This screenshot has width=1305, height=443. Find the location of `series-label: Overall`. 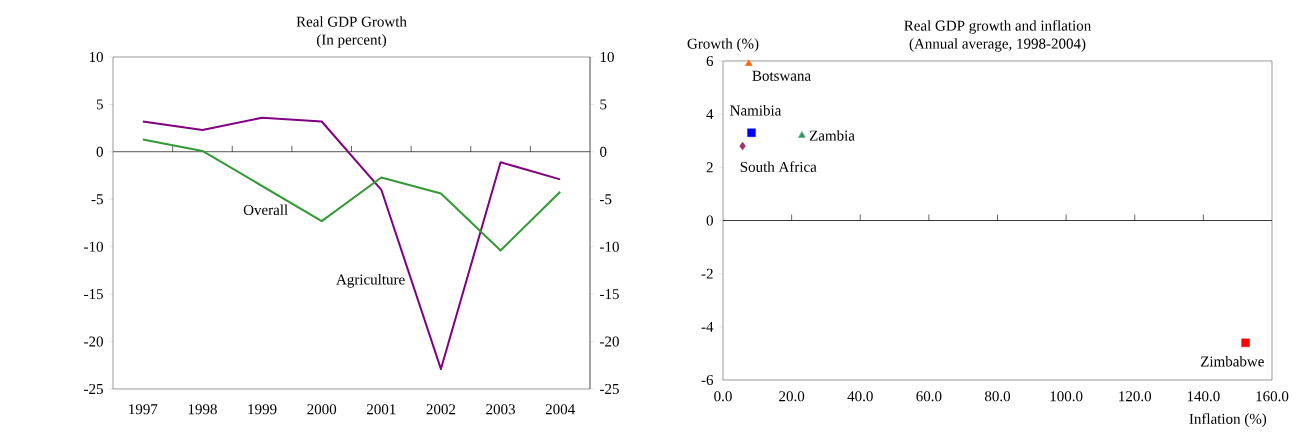

series-label: Overall is located at coordinates (265, 209).